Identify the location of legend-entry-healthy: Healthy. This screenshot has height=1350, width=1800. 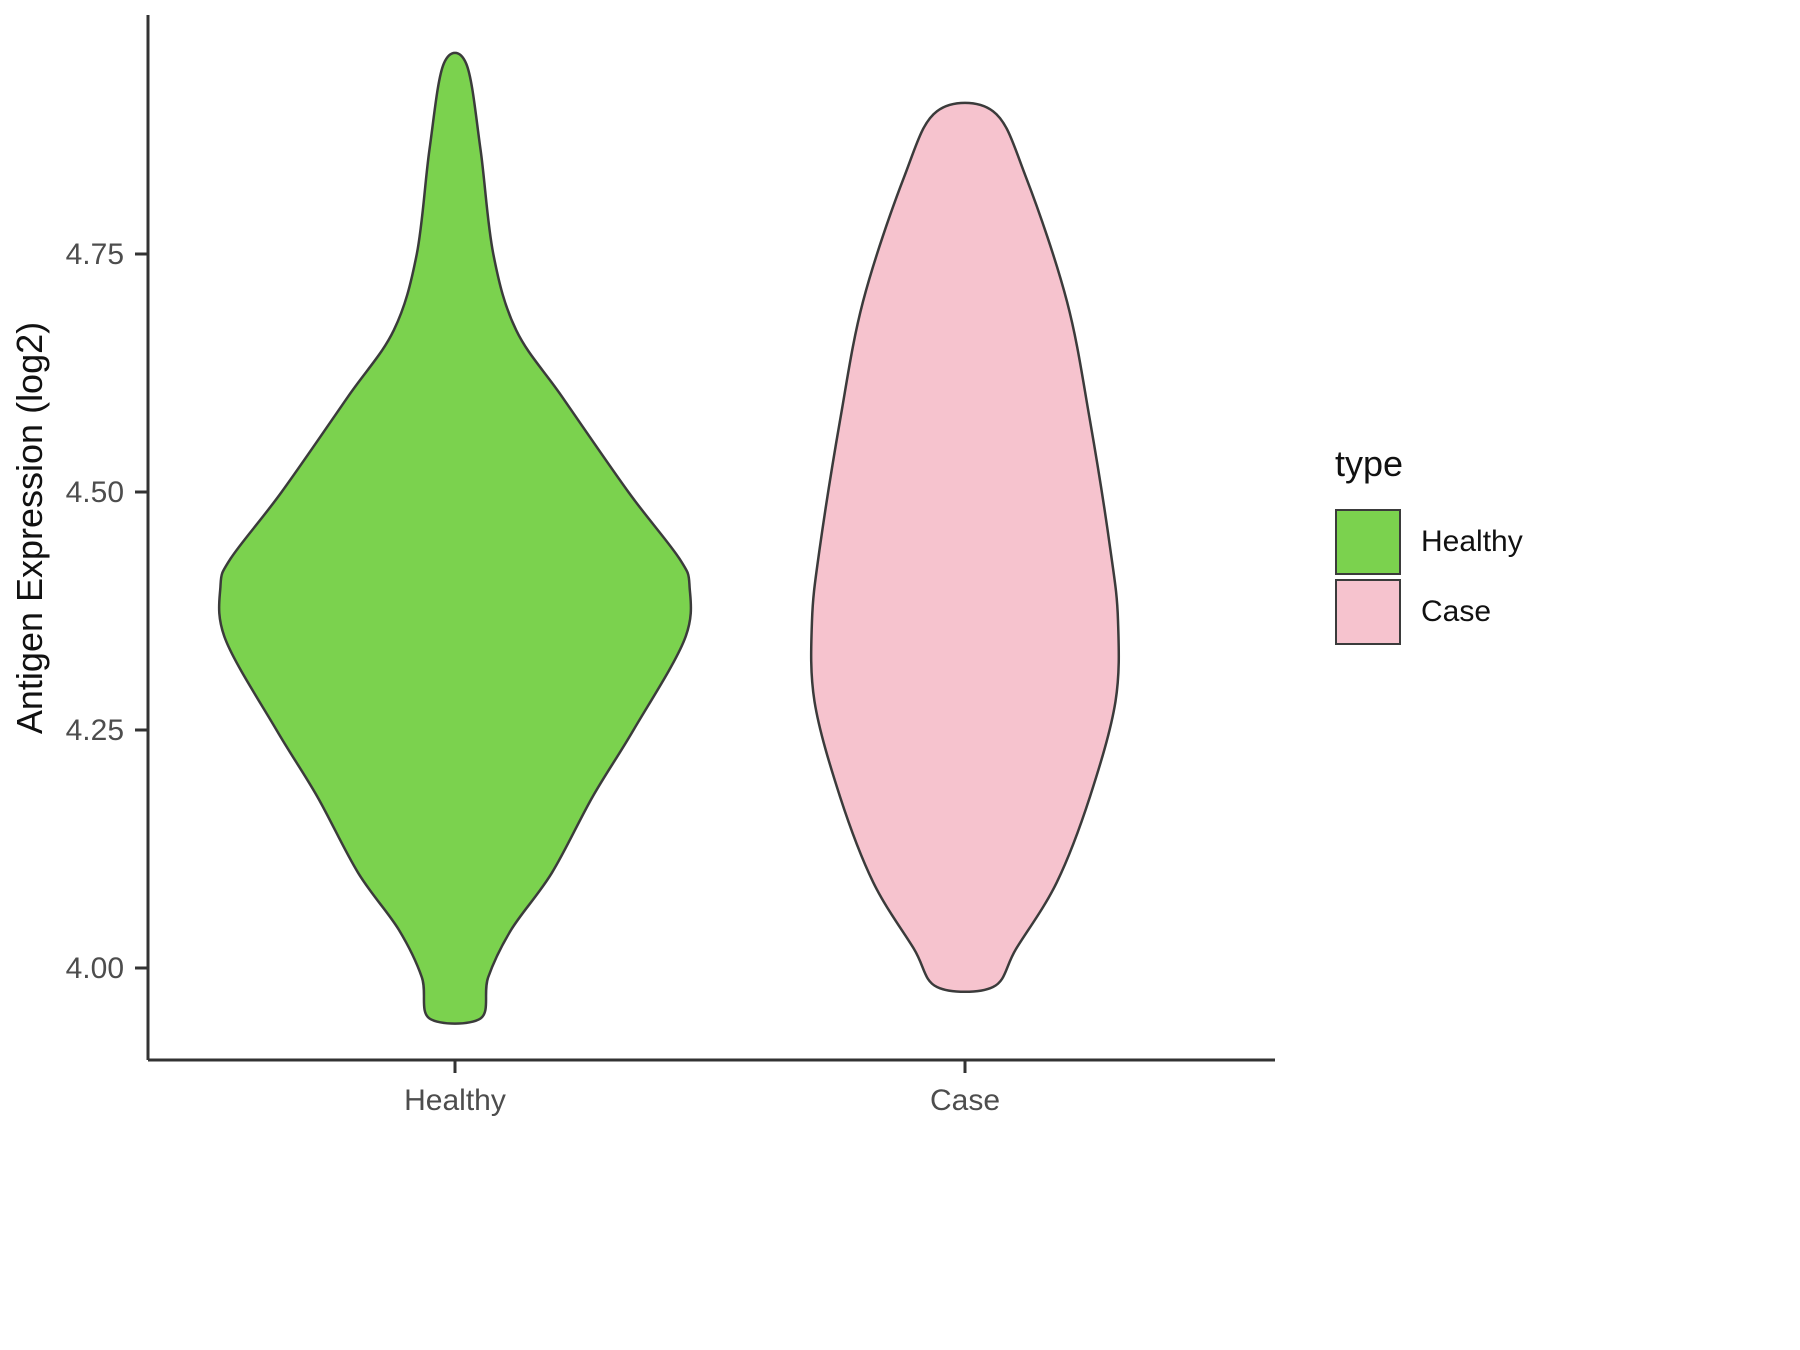
(1429, 542).